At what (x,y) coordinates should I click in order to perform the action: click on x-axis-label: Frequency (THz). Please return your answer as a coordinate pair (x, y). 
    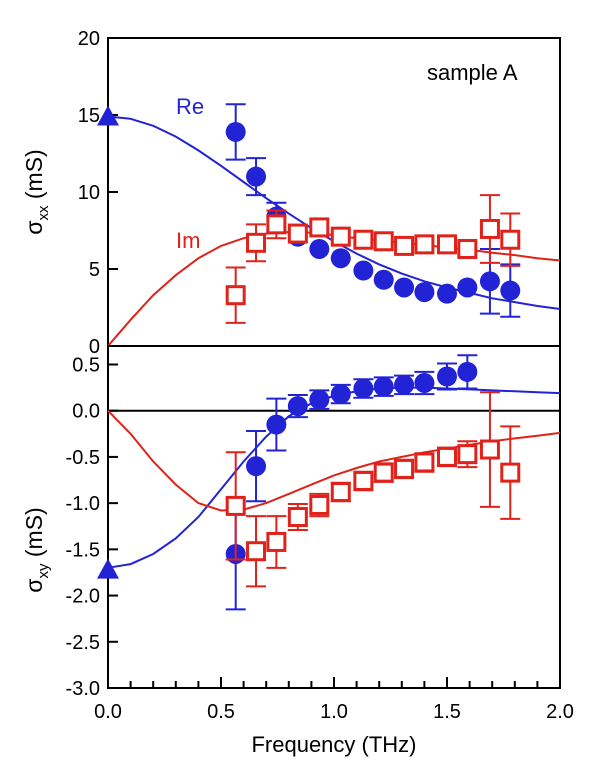
    Looking at the image, I should click on (333, 744).